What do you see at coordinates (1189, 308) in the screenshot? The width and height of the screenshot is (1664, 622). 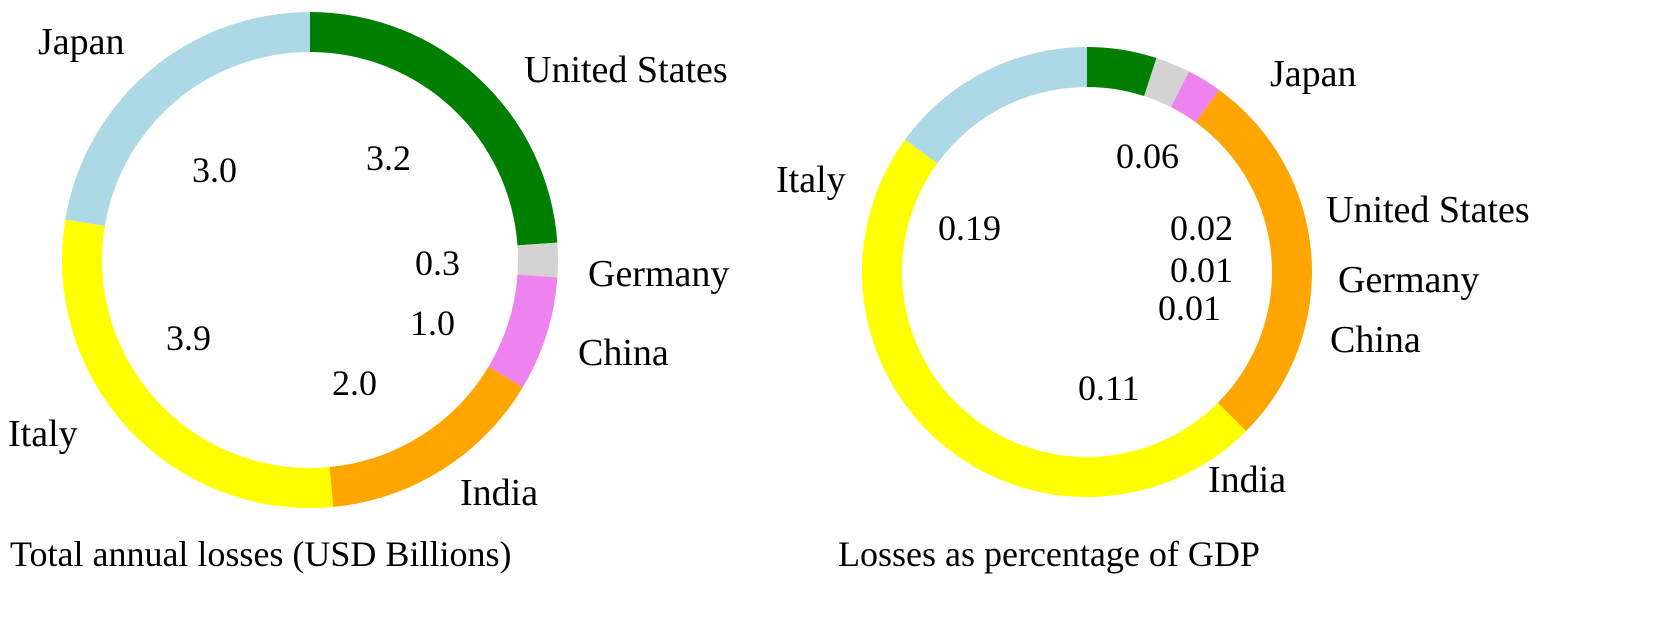 I see `value-label-china: 0.01` at bounding box center [1189, 308].